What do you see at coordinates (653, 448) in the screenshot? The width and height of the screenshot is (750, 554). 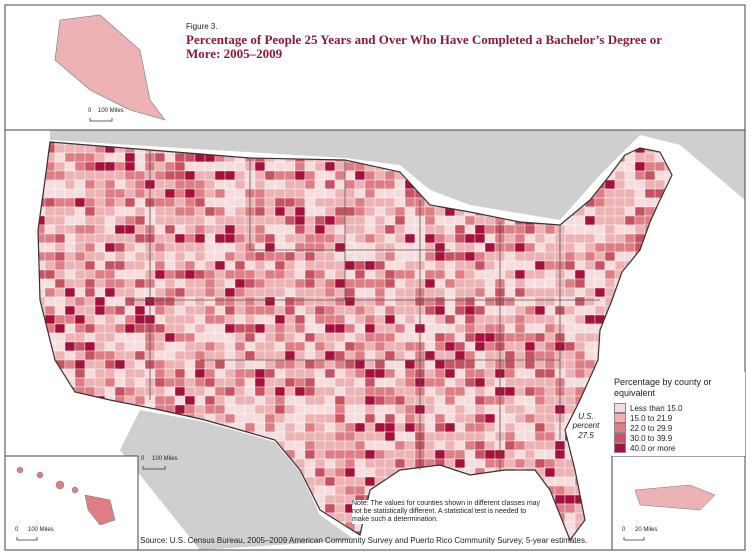 I see `legend-label: 40.0 or more` at bounding box center [653, 448].